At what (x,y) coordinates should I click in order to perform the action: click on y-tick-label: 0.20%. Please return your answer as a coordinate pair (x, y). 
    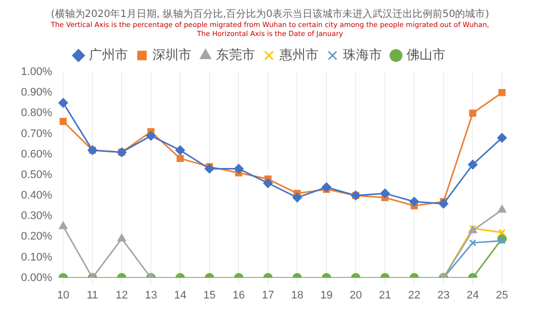
    Looking at the image, I should click on (36, 236).